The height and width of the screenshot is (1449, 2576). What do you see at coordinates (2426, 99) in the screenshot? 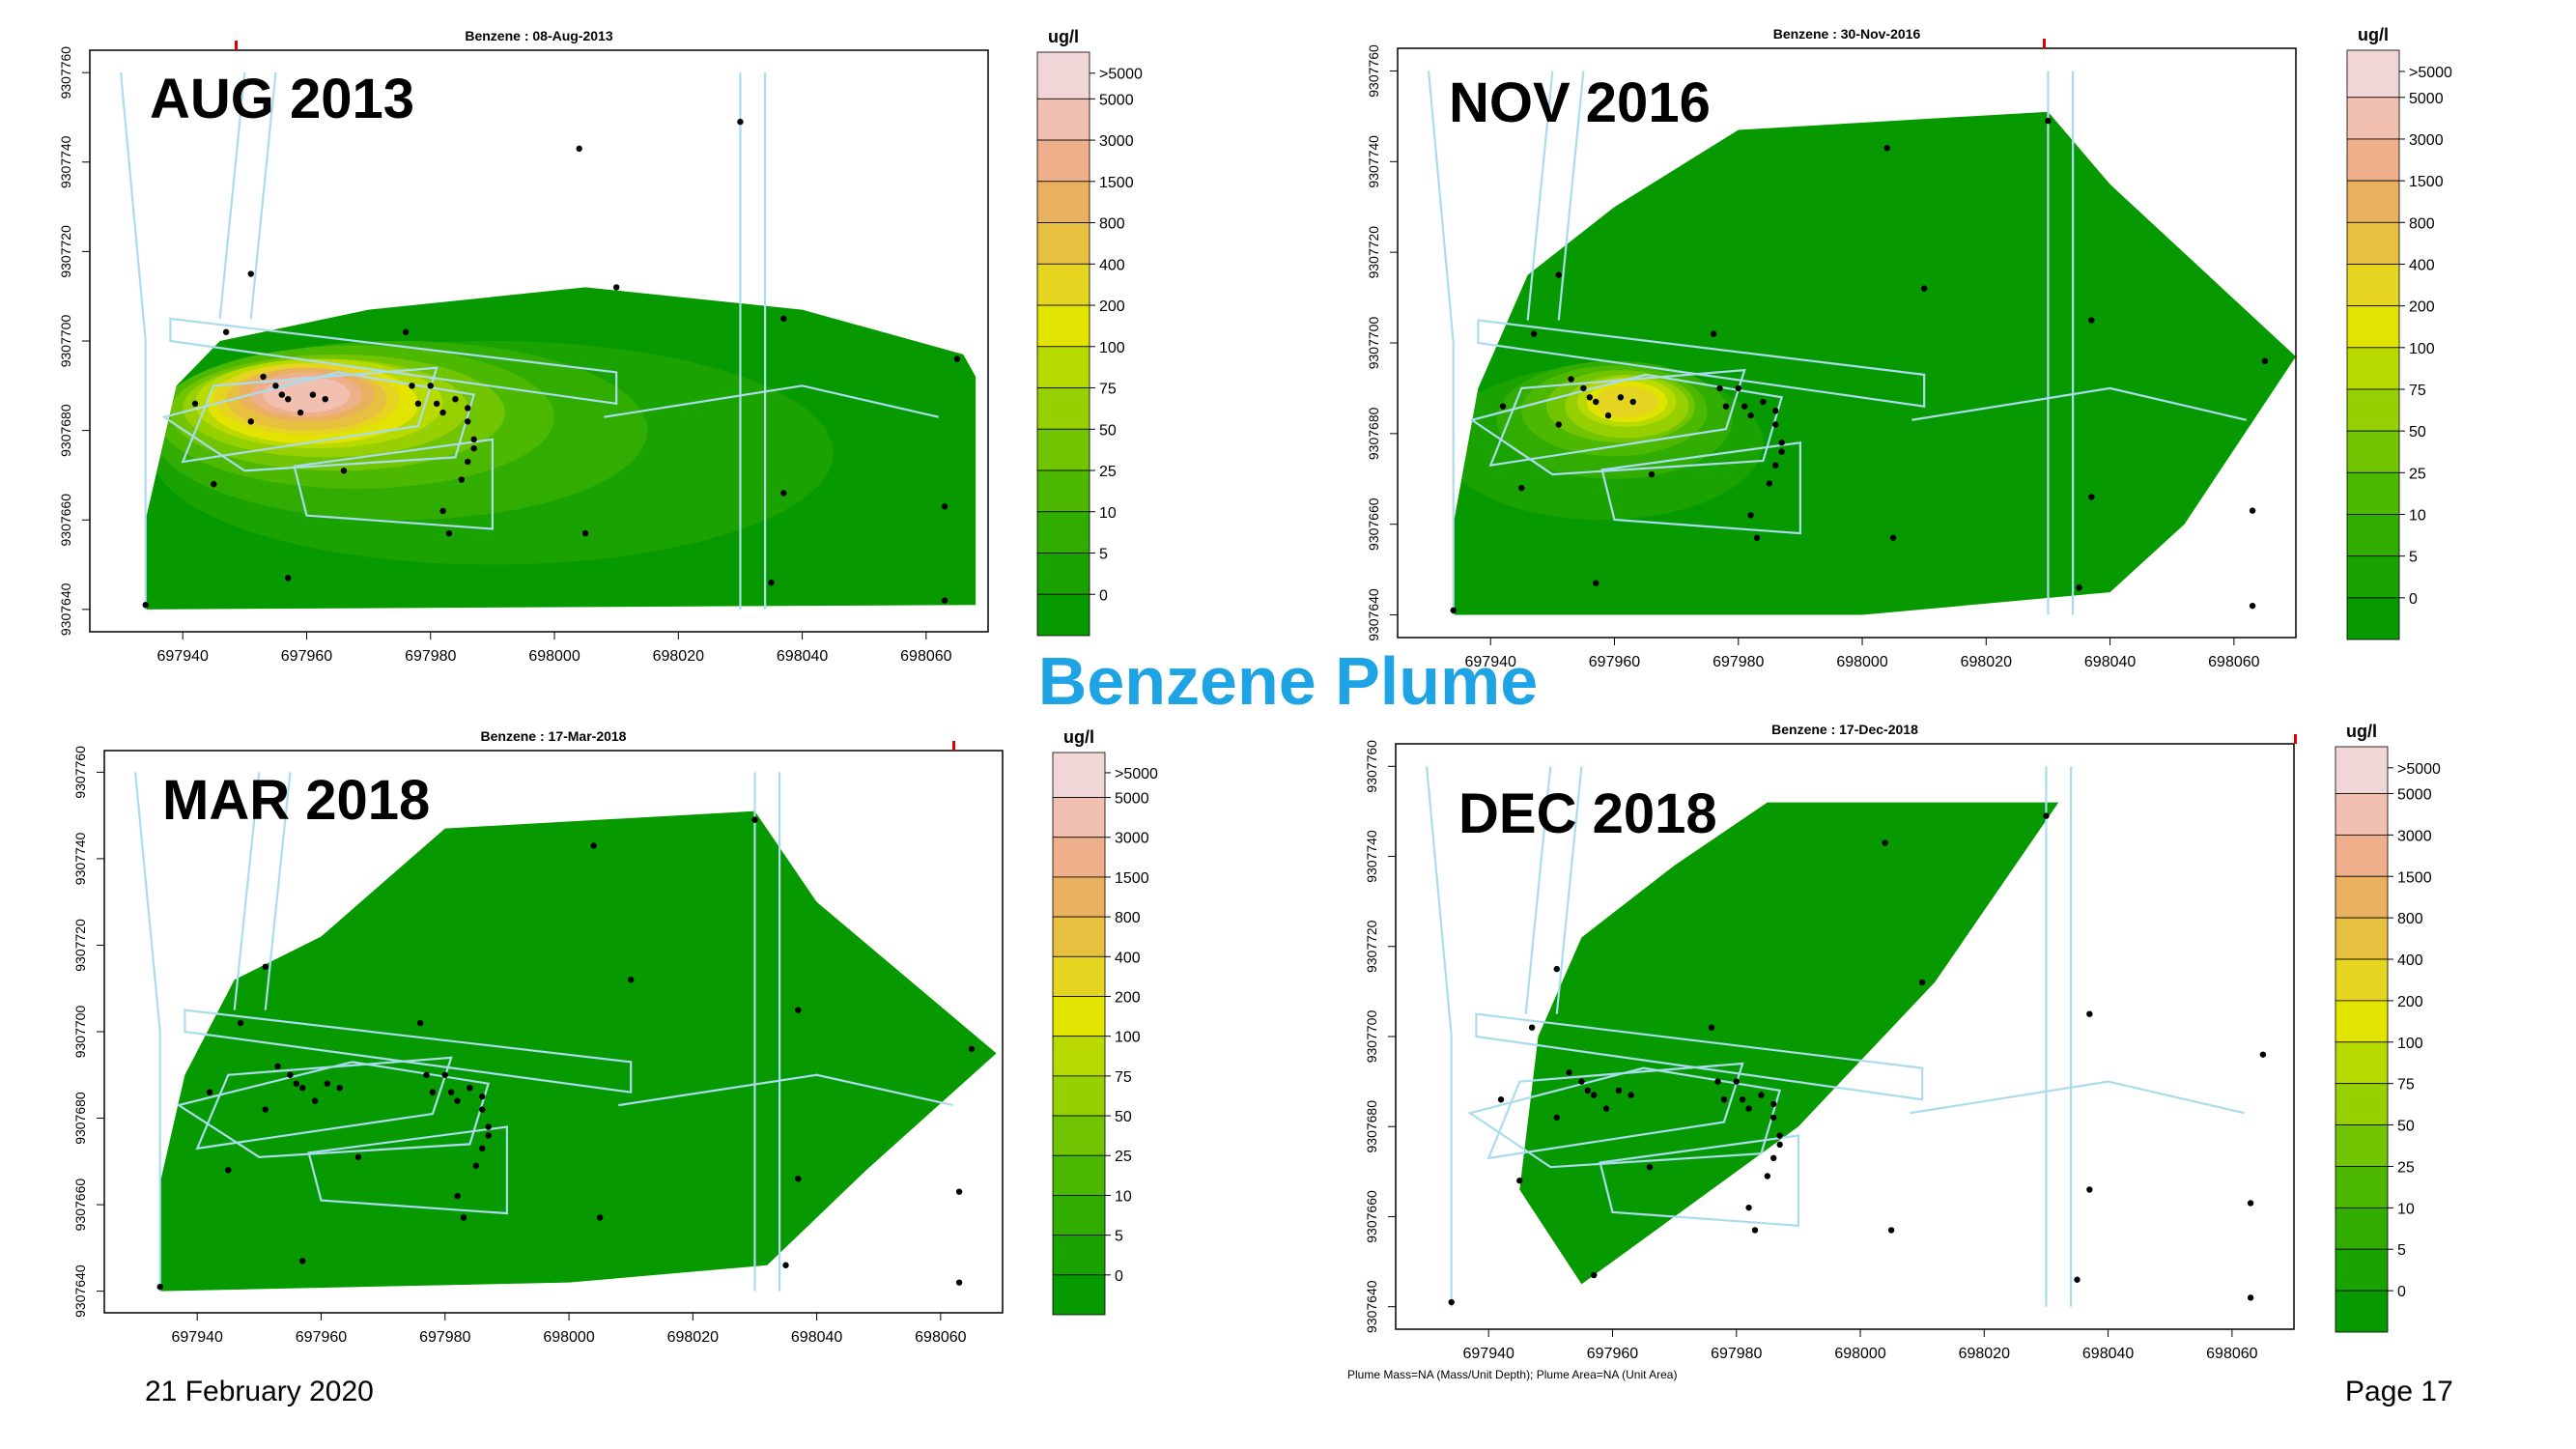
I see `legend-level-label: 5000` at bounding box center [2426, 99].